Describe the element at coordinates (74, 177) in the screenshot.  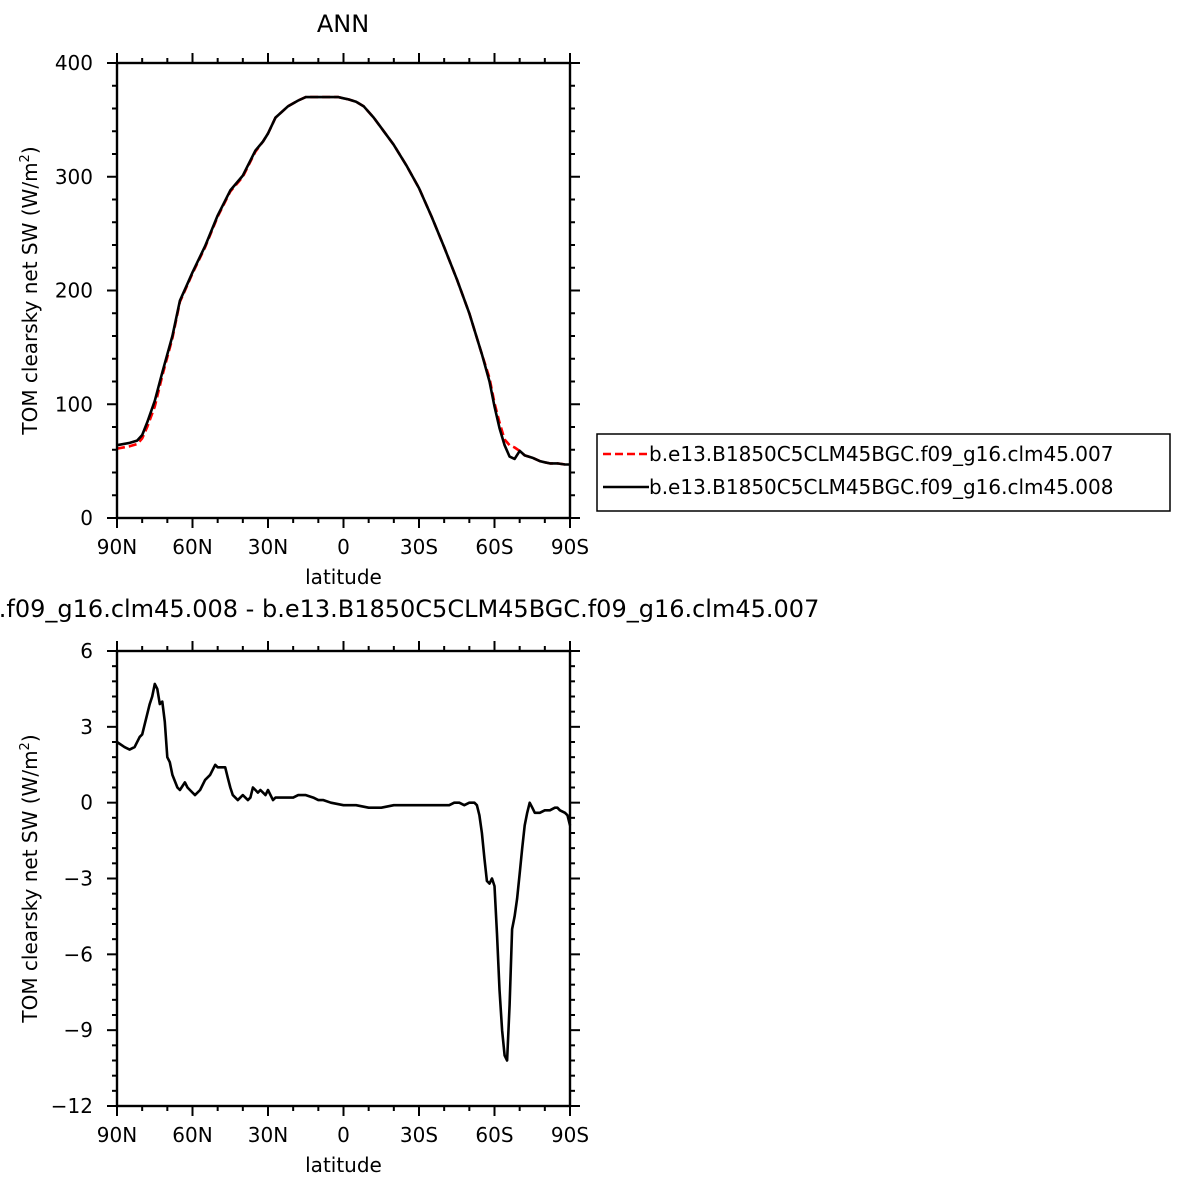
I see `y-tick-label: 300` at that location.